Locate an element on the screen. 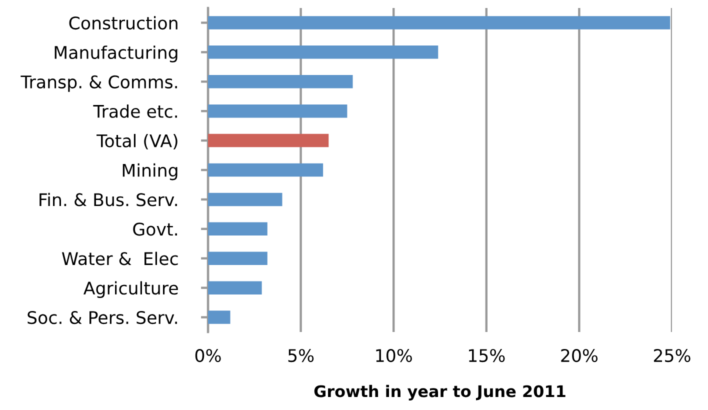 The image size is (708, 410). y-tick-label: Water & Elec is located at coordinates (120, 259).